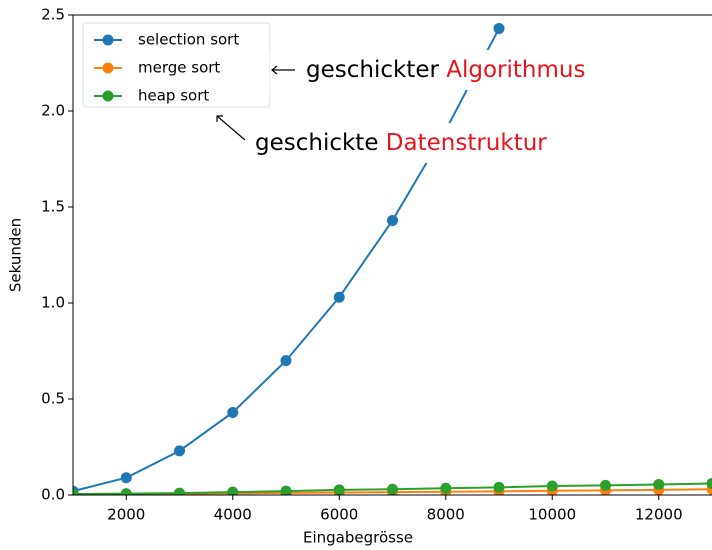 This screenshot has width=712, height=550. I want to click on annotation-highlight: Datenstruktur, so click(466, 143).